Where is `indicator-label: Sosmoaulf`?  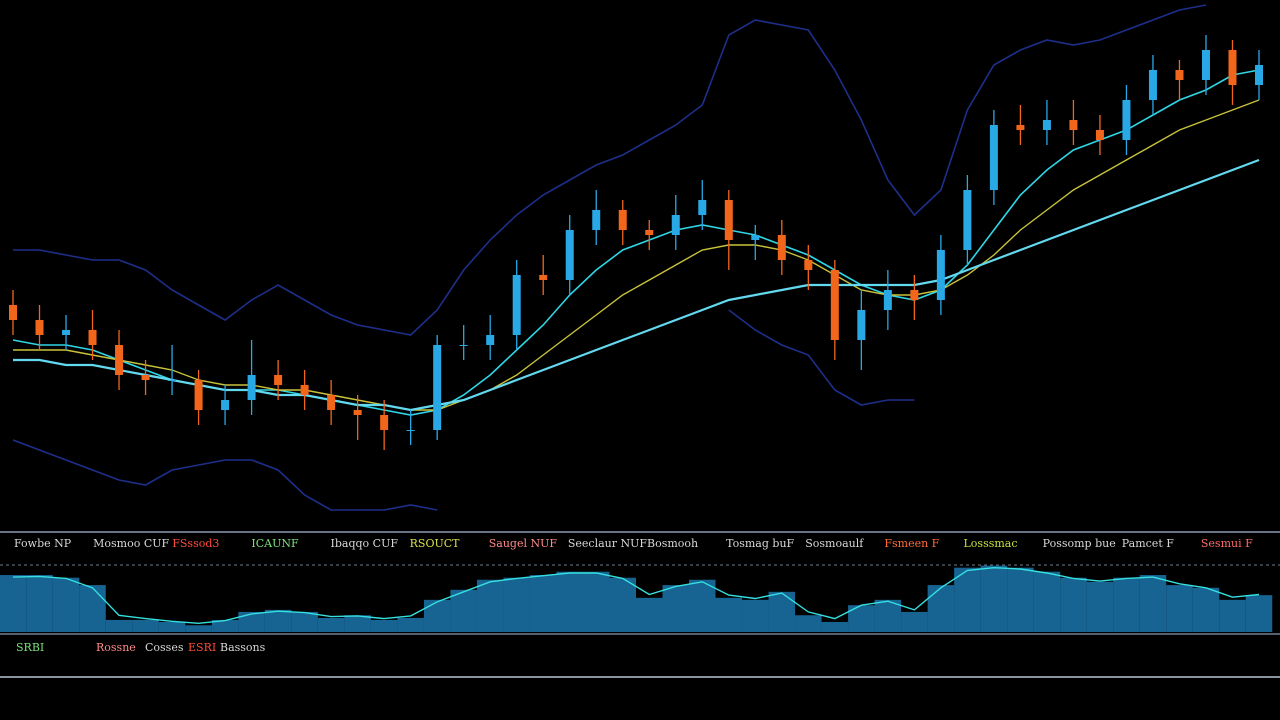
indicator-label: Sosmoaulf is located at coordinates (834, 543).